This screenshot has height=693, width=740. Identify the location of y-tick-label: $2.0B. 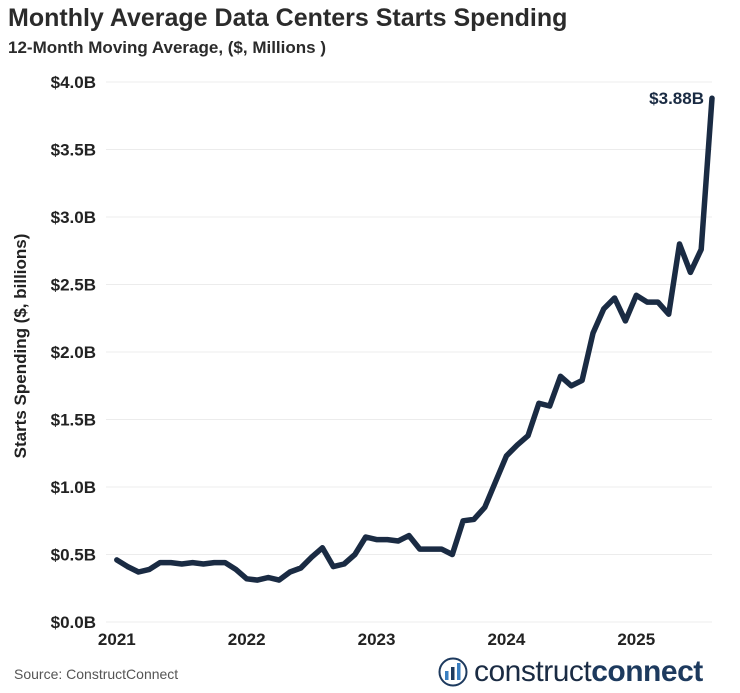
(73, 352).